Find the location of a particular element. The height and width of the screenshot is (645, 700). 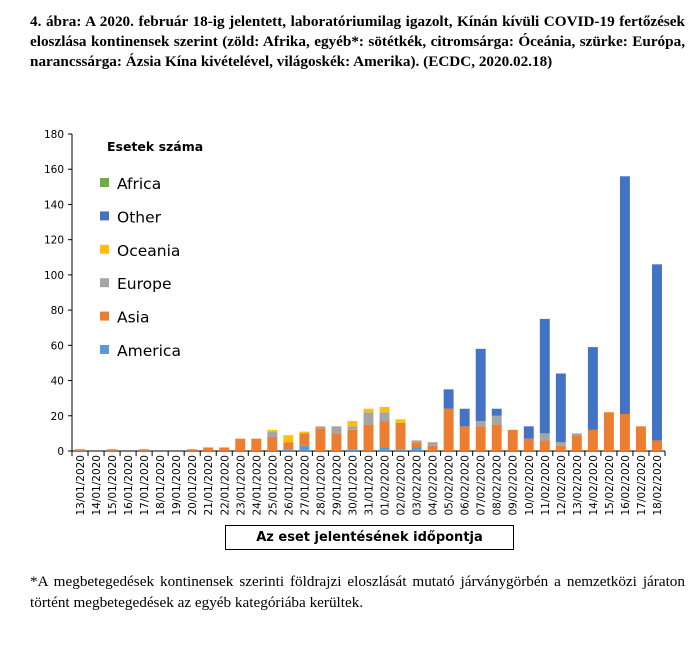

y-tick-label: 20 is located at coordinates (57, 417).